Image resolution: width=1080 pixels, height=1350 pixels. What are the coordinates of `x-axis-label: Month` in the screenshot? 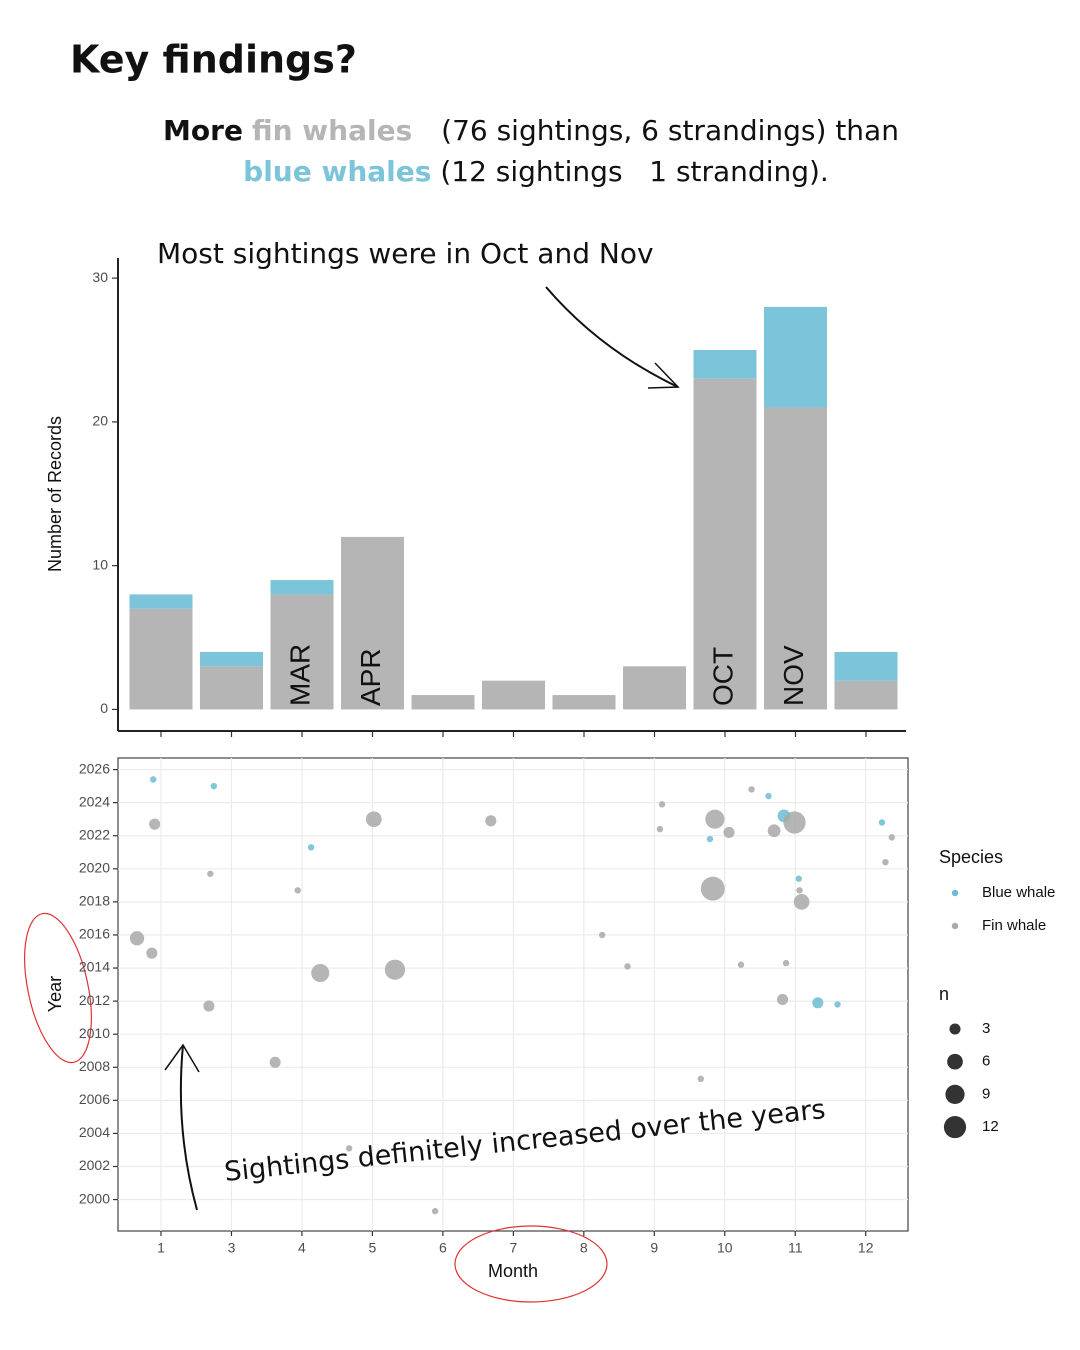 It's located at (513, 1271).